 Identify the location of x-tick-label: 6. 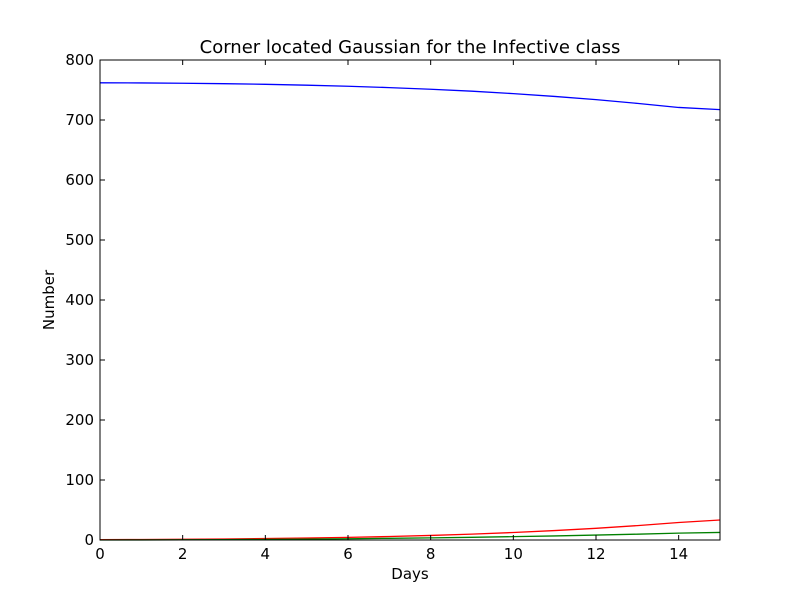
(348, 554).